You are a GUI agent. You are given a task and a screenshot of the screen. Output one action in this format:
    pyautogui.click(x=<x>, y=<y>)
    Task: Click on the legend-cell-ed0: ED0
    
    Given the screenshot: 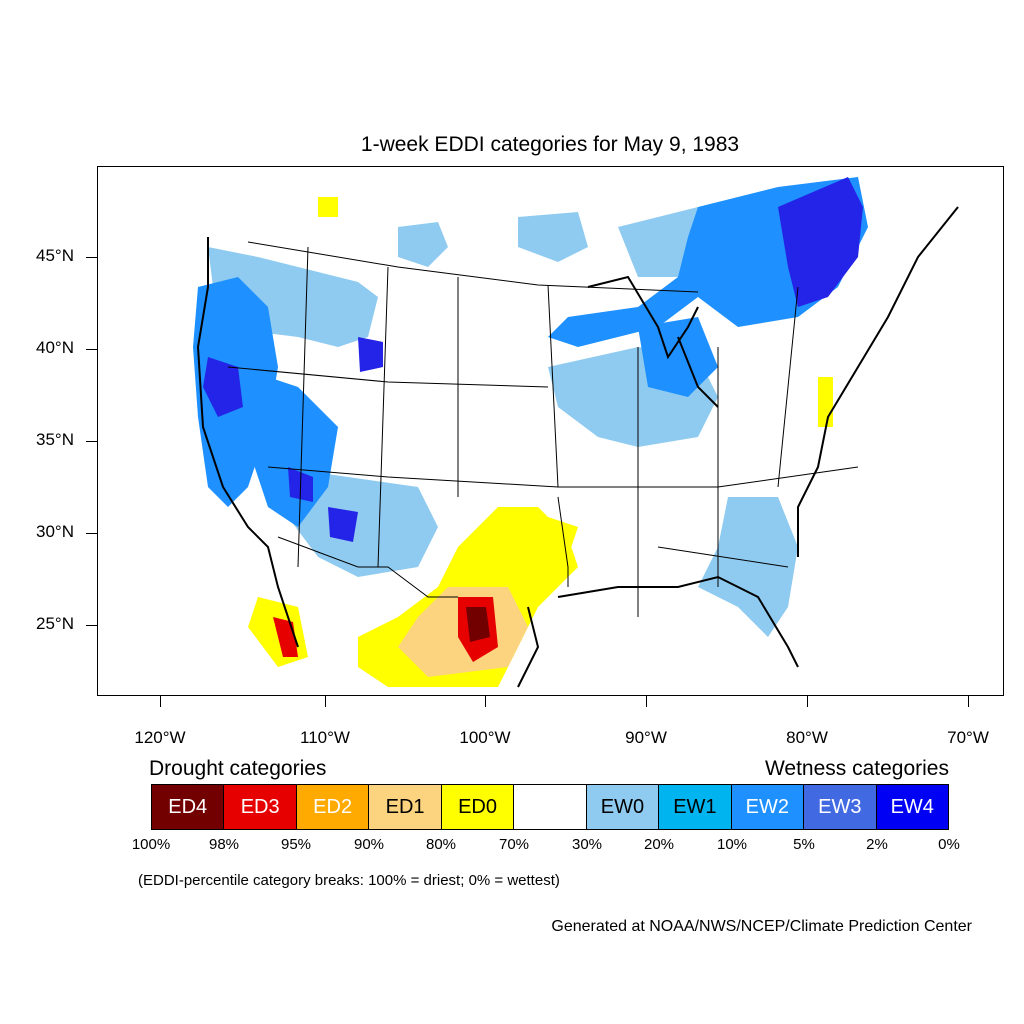 What is the action you would take?
    pyautogui.click(x=478, y=807)
    